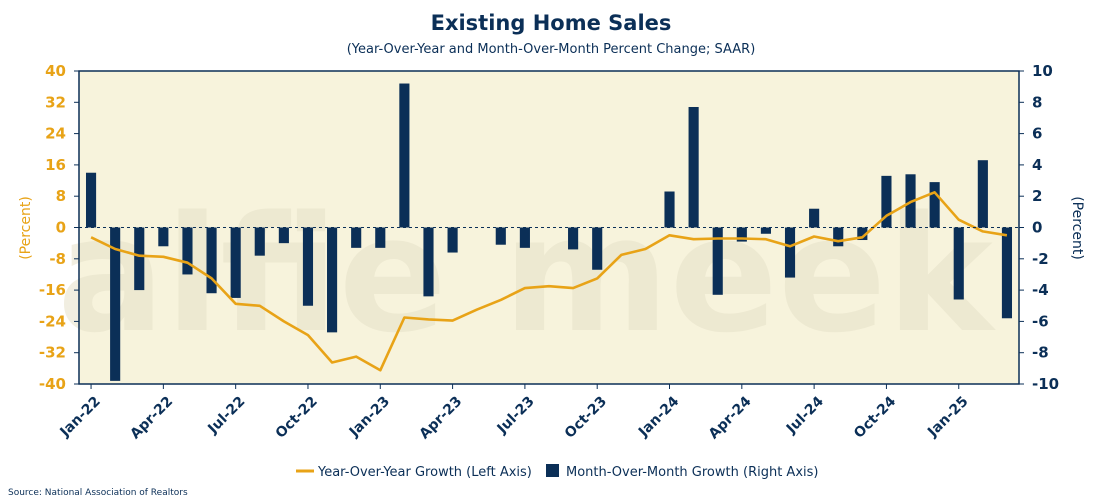 The width and height of the screenshot is (1100, 500). I want to click on y-axis-right-ticks: 10 8 6 4 2 0 -2 -4 -6 -8 -10, so click(1039, 227).